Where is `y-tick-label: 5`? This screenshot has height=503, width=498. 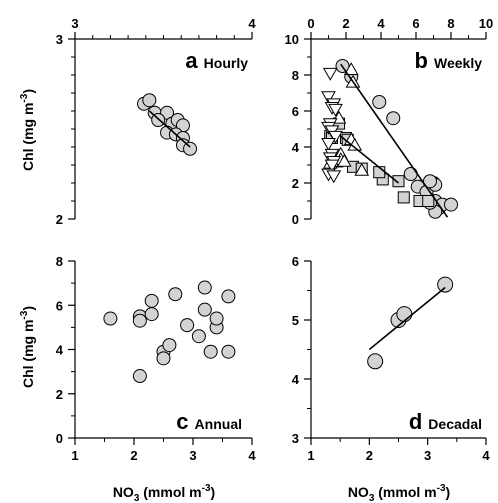
y-tick-label: 5 is located at coordinates (295, 320).